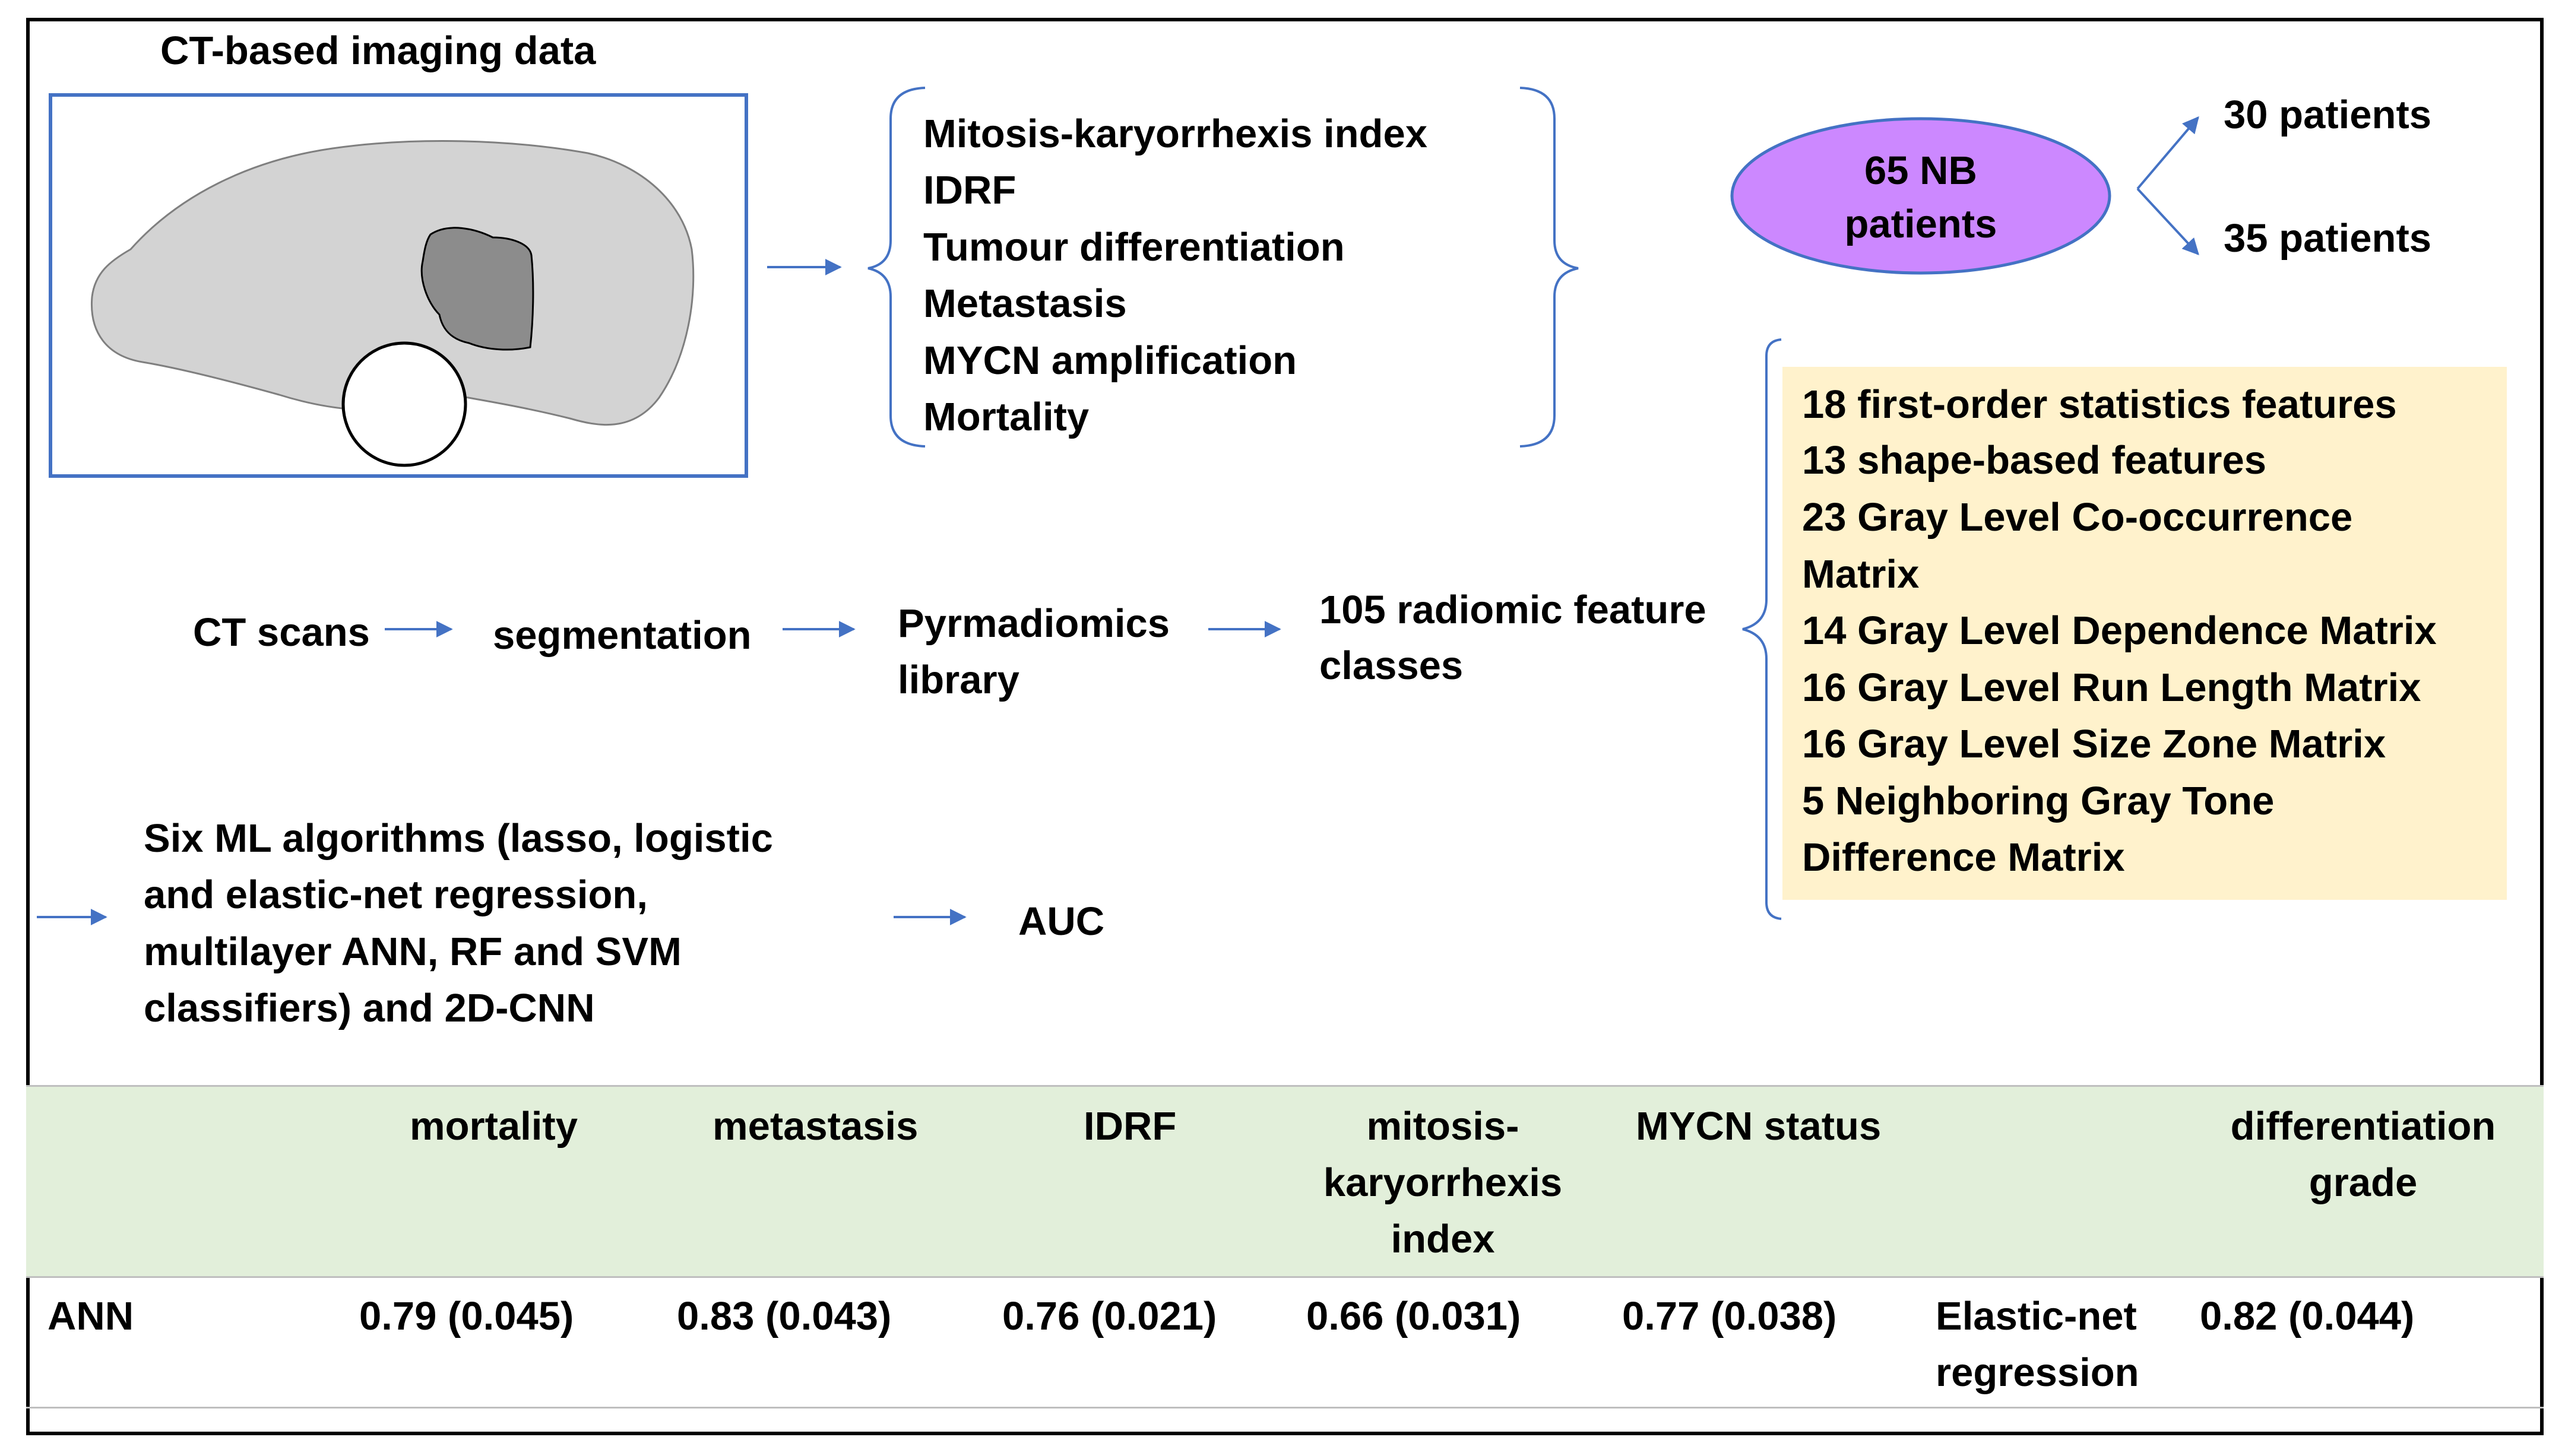 This screenshot has height=1456, width=2565. What do you see at coordinates (2094, 744) in the screenshot?
I see `feature-class-item: 16 Gray Level Size Zone Matrix` at bounding box center [2094, 744].